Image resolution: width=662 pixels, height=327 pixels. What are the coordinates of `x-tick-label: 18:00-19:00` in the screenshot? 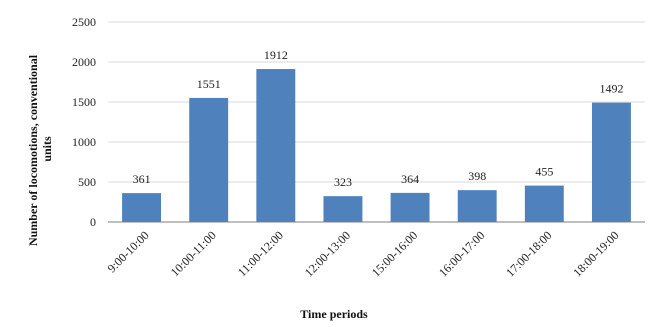 It's located at (595, 253).